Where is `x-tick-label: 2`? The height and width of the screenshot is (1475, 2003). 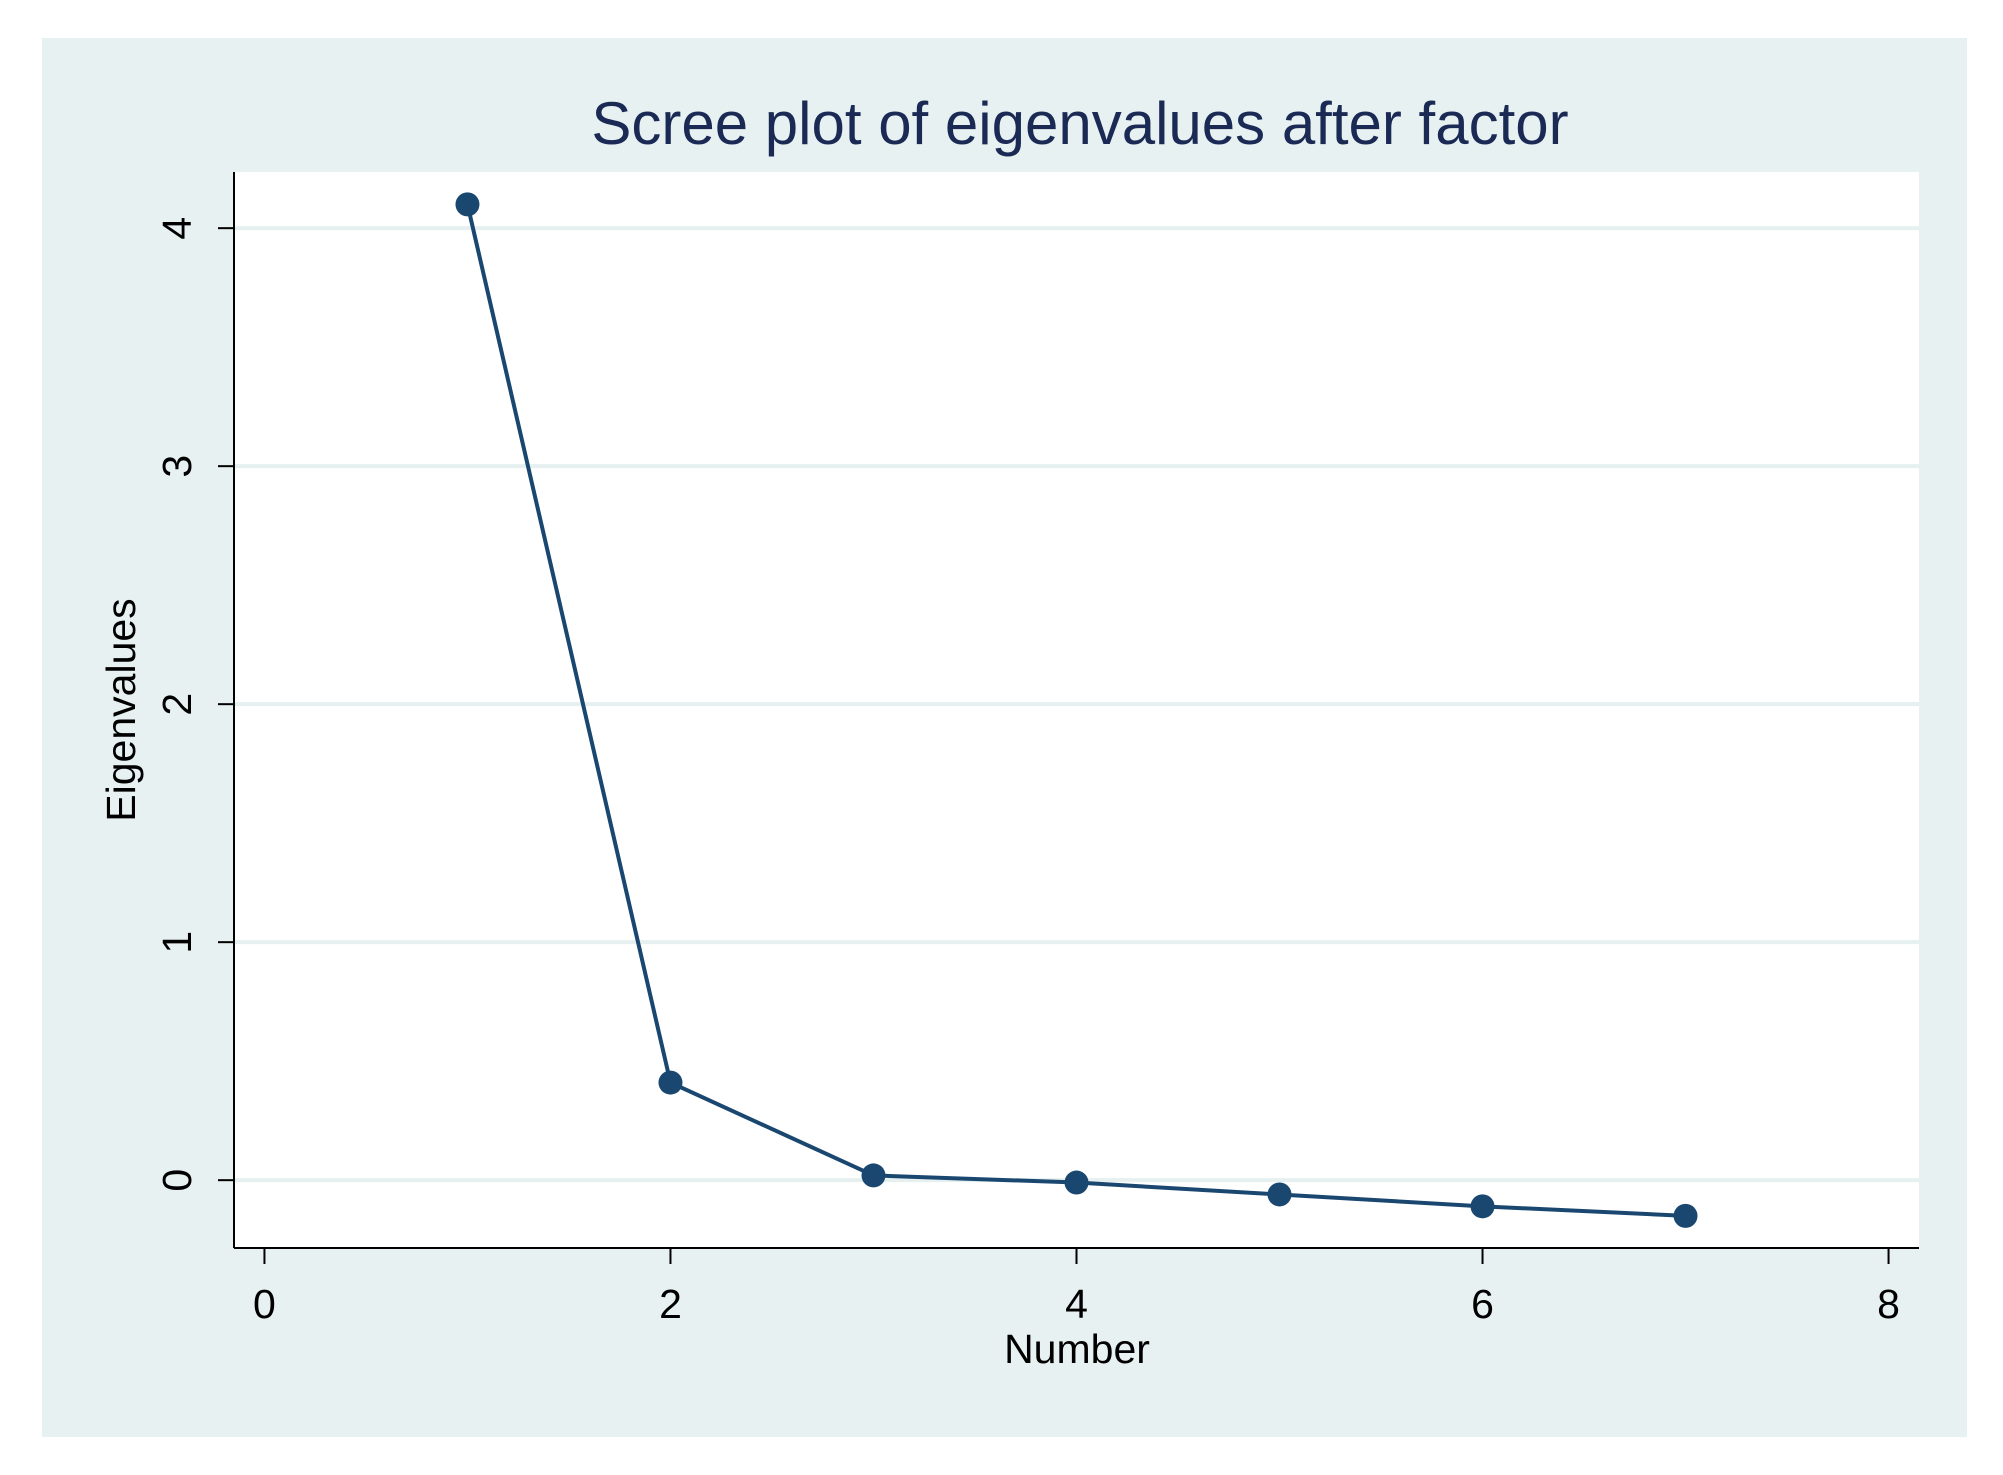 x-tick-label: 2 is located at coordinates (670, 1304).